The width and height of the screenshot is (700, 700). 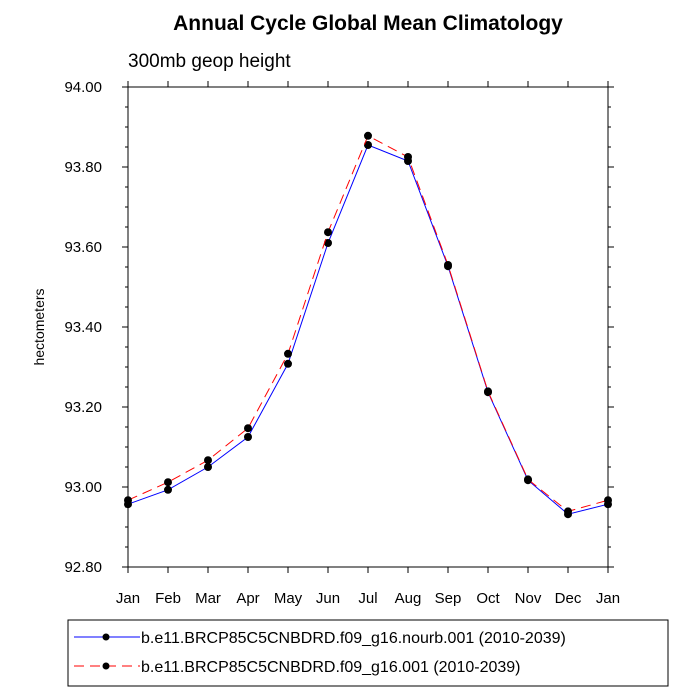 What do you see at coordinates (288, 598) in the screenshot?
I see `x-tick-label: May` at bounding box center [288, 598].